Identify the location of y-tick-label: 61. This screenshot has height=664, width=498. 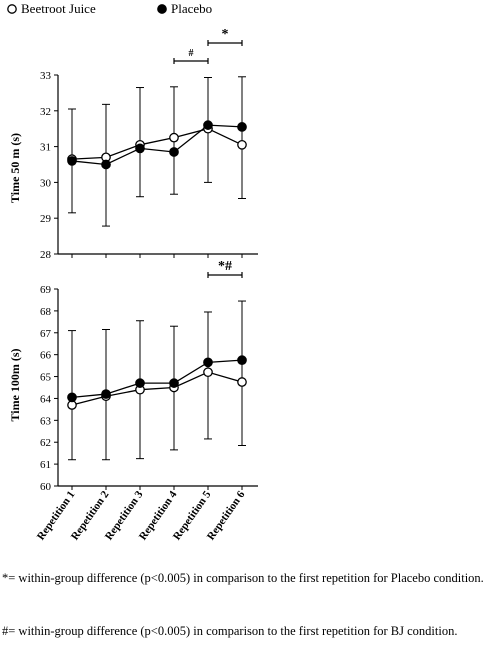
(45, 465).